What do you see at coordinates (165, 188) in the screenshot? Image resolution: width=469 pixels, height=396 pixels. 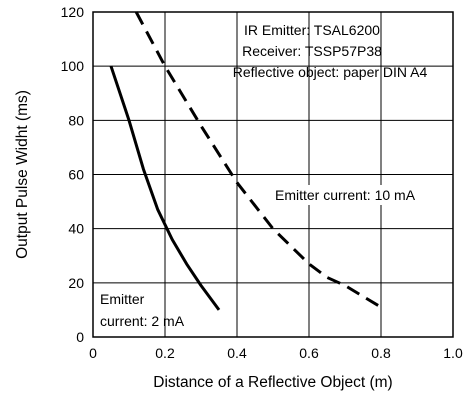 I see `series-line-2ma` at bounding box center [165, 188].